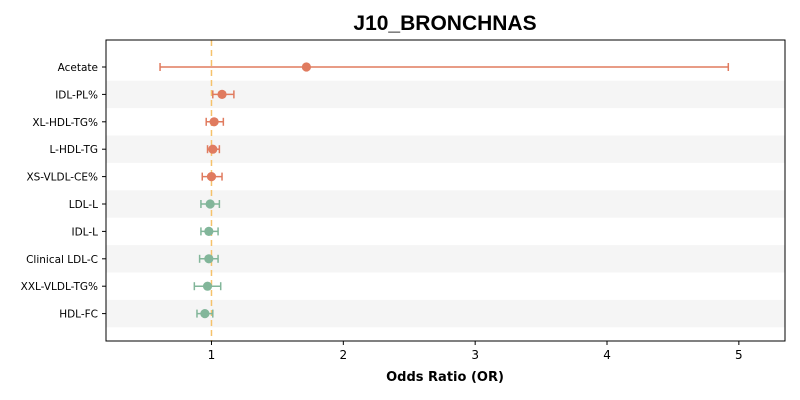  I want to click on chart-title: J10_BRONCHNAS, so click(444, 23).